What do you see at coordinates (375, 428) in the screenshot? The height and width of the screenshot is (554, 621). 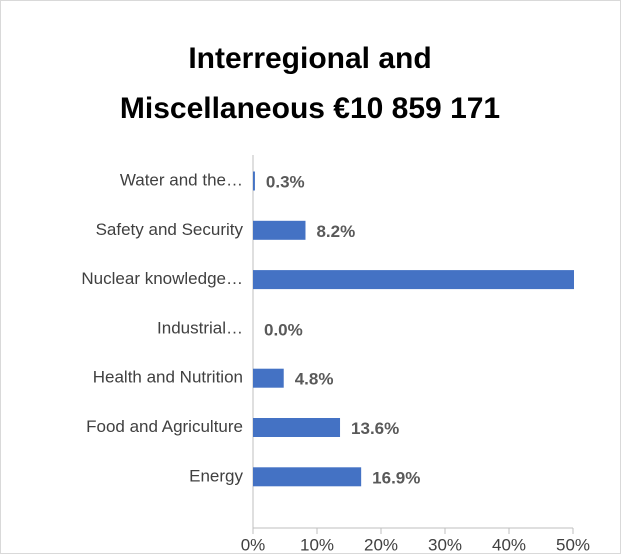 I see `data-label: 13.6%` at bounding box center [375, 428].